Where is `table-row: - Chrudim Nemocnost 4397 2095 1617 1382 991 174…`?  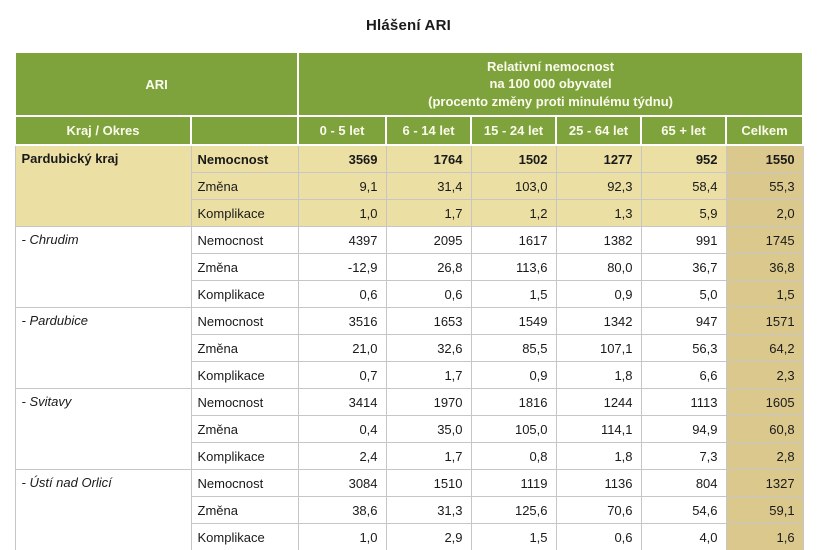
table-row: - Chrudim Nemocnost 4397 2095 1617 1382 991 174… is located at coordinates (409, 267).